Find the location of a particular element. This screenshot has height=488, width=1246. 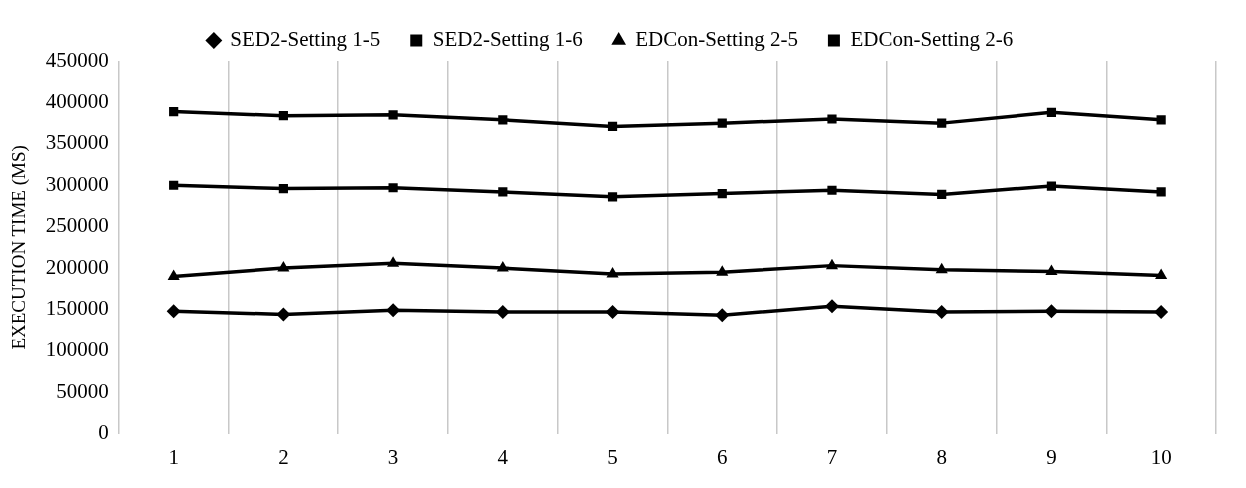

x-tick-label: 7 is located at coordinates (832, 456).